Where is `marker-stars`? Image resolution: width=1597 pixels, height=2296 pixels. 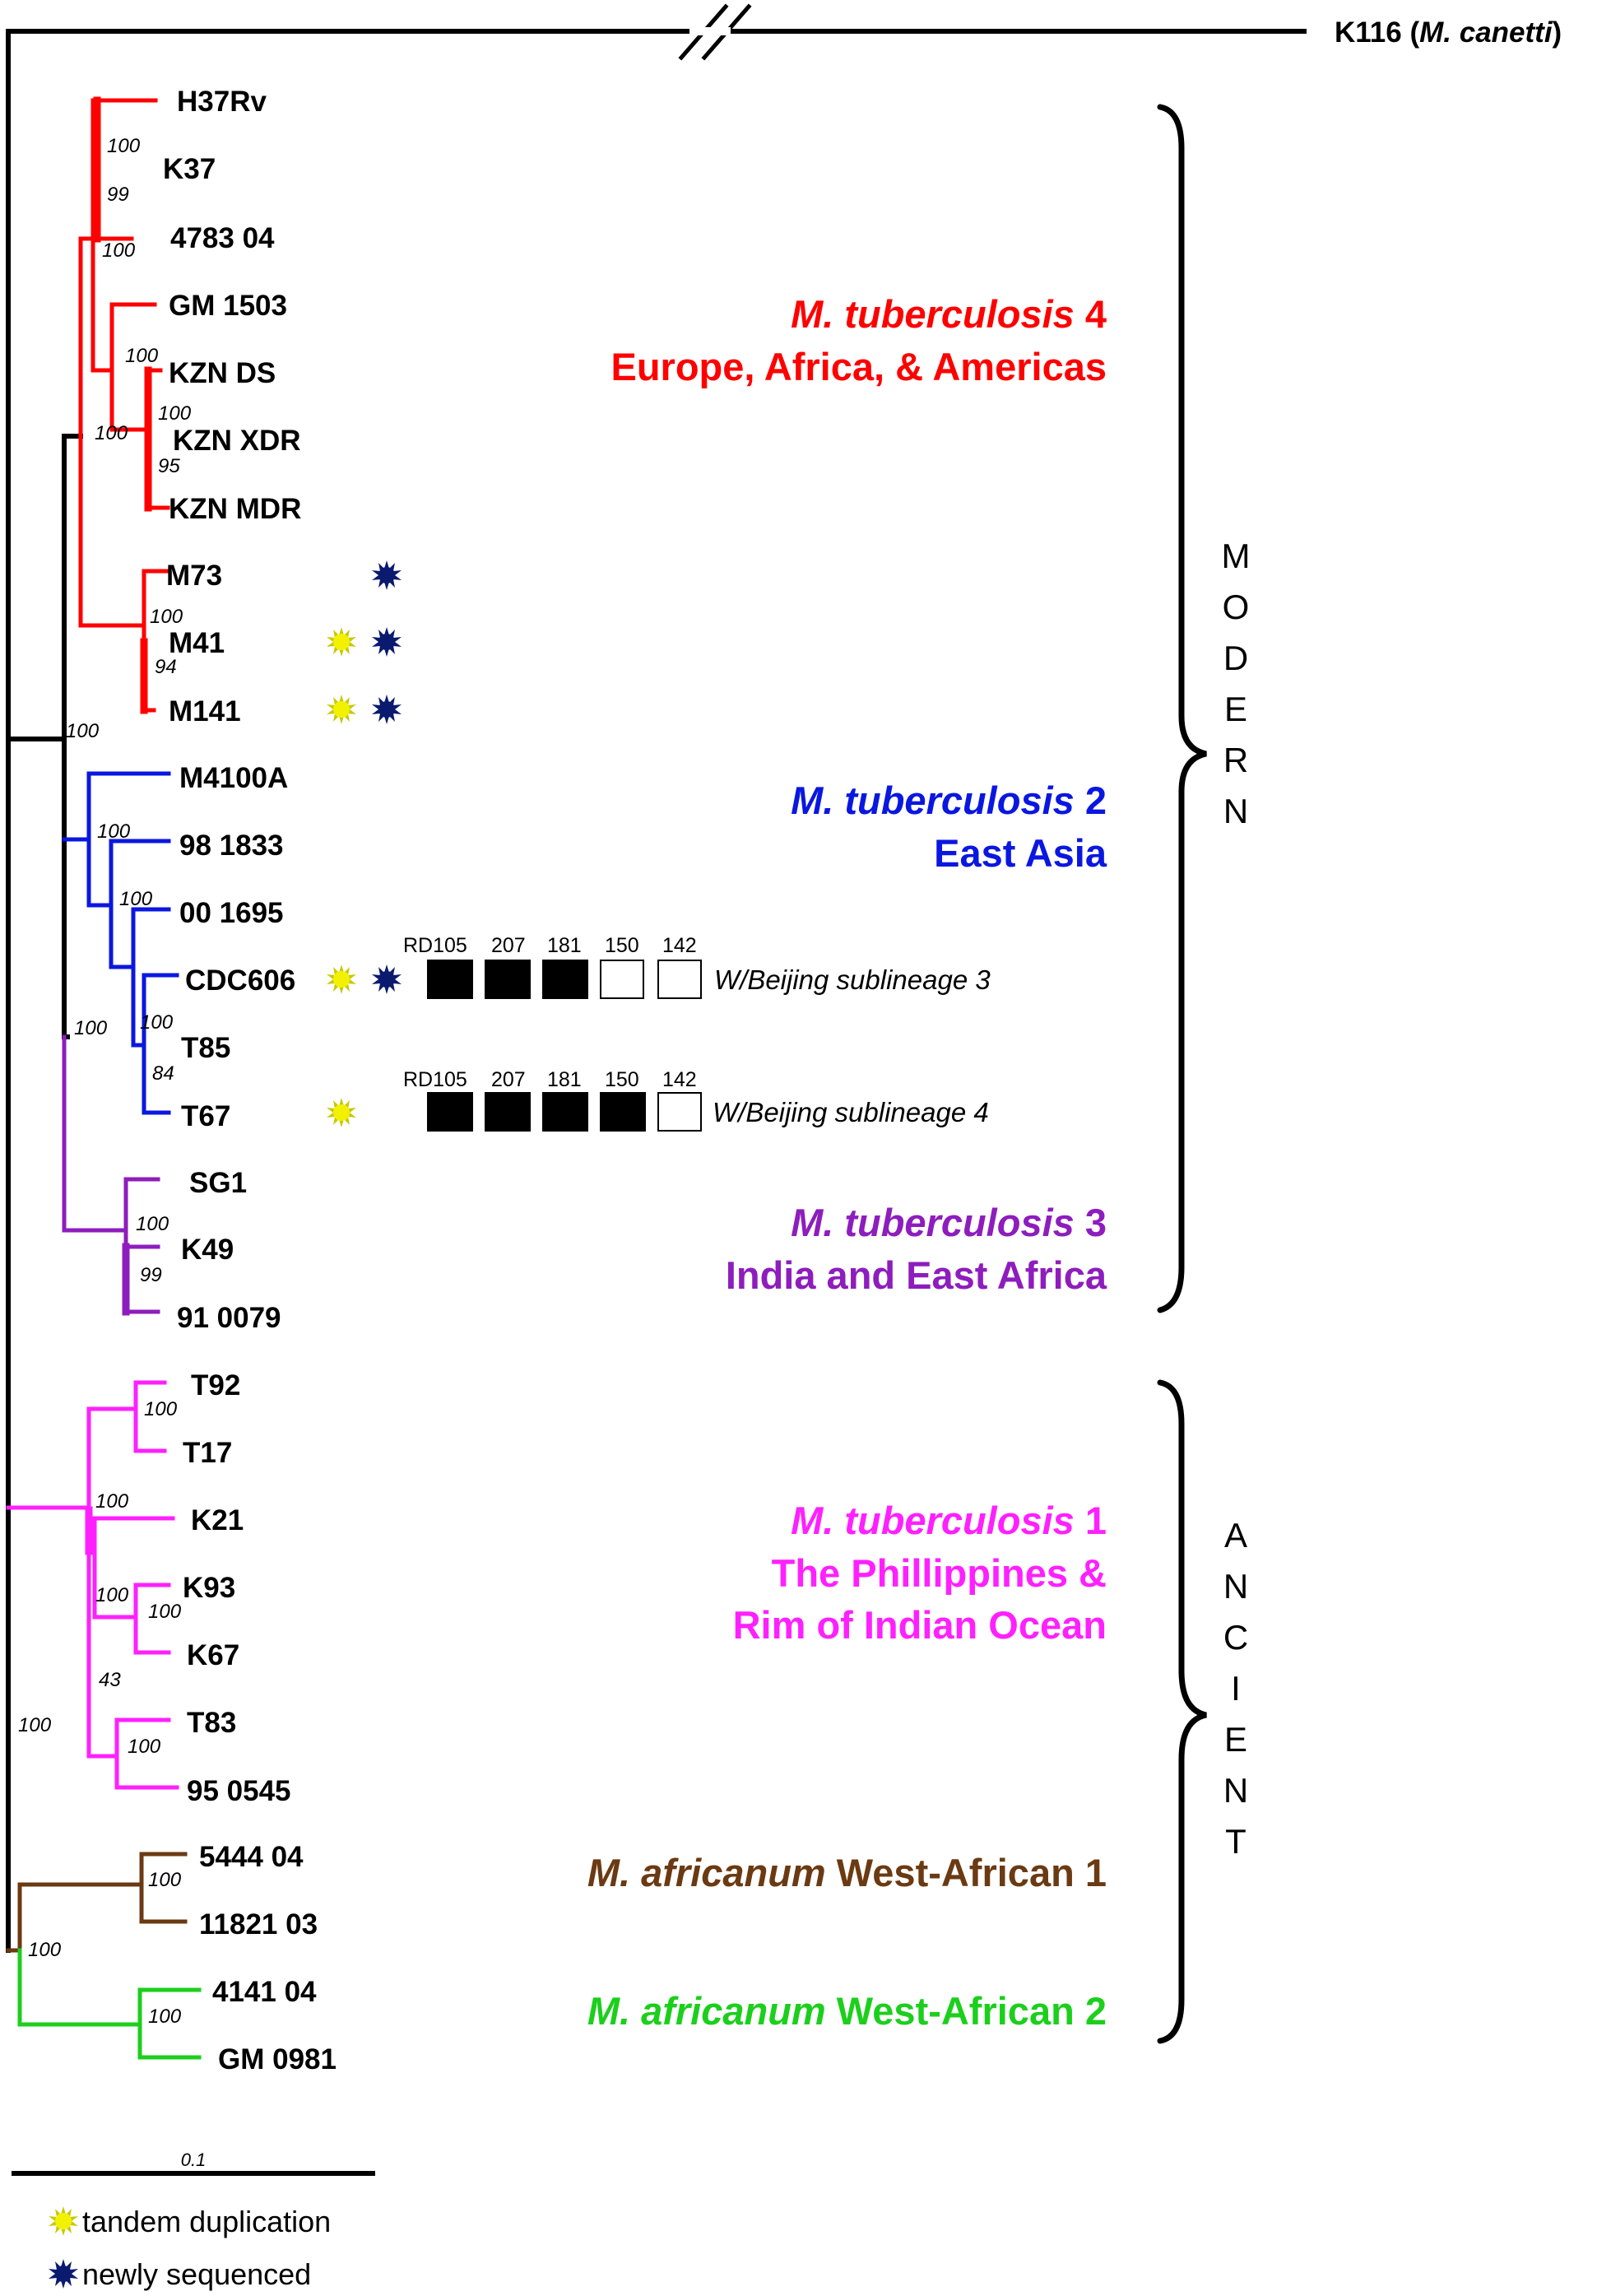 marker-stars is located at coordinates (364, 844).